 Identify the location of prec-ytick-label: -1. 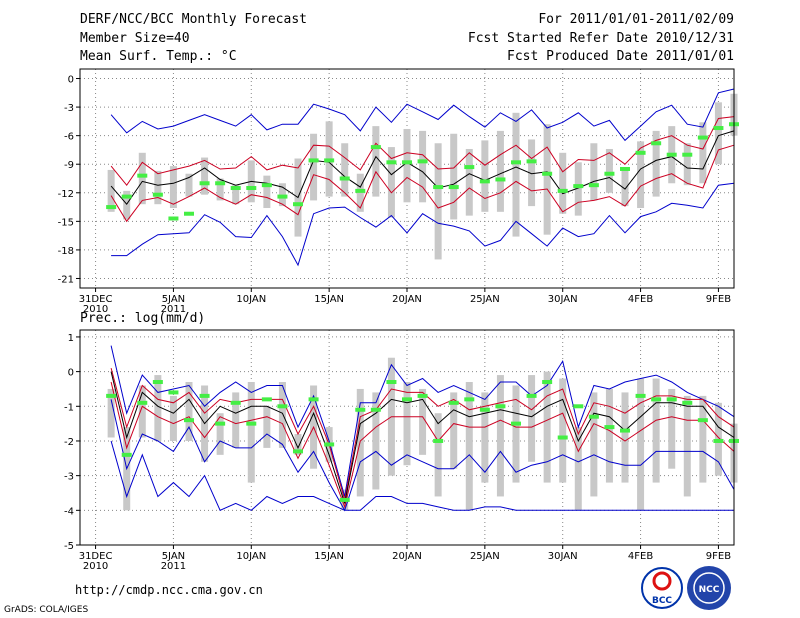
(69, 407).